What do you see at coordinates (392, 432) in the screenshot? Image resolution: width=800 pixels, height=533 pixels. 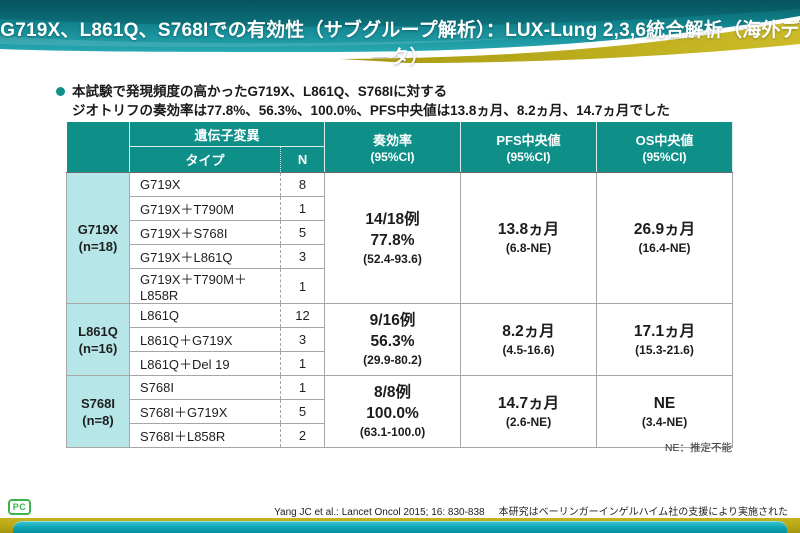 I see `orr-ci: (63.1-100.0)` at bounding box center [392, 432].